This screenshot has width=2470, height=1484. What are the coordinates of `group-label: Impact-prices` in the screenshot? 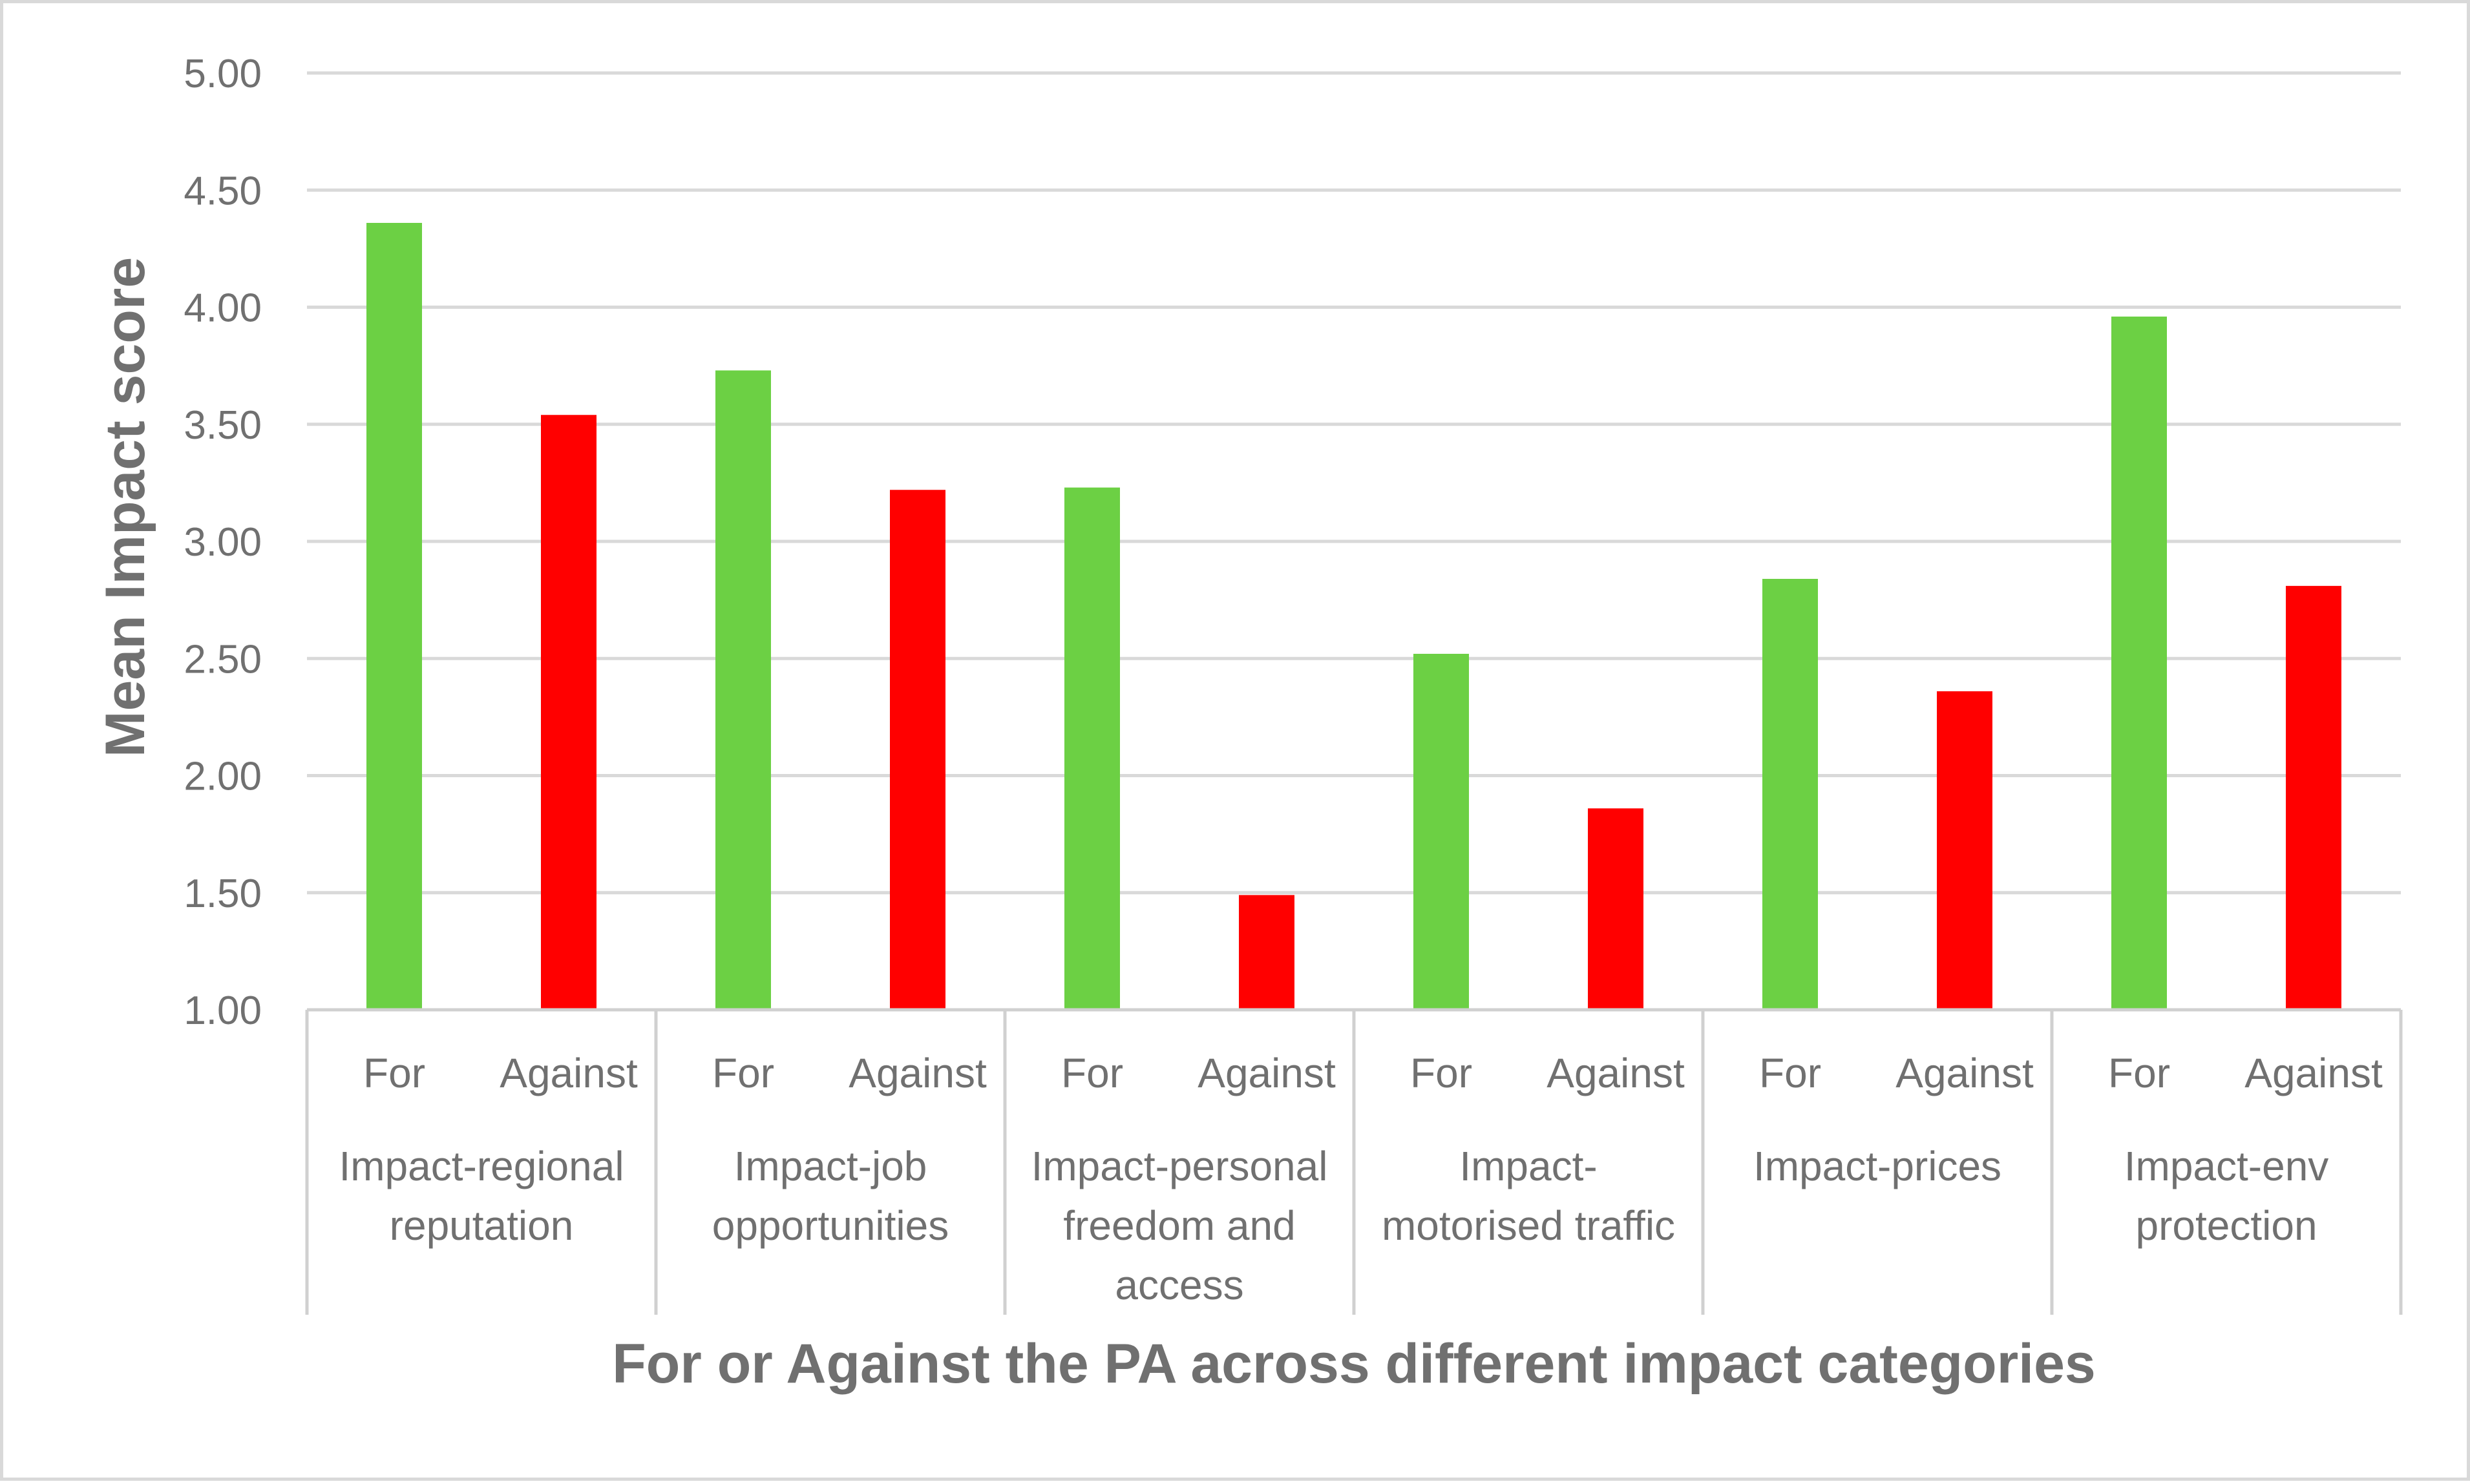 It's located at (1877, 1166).